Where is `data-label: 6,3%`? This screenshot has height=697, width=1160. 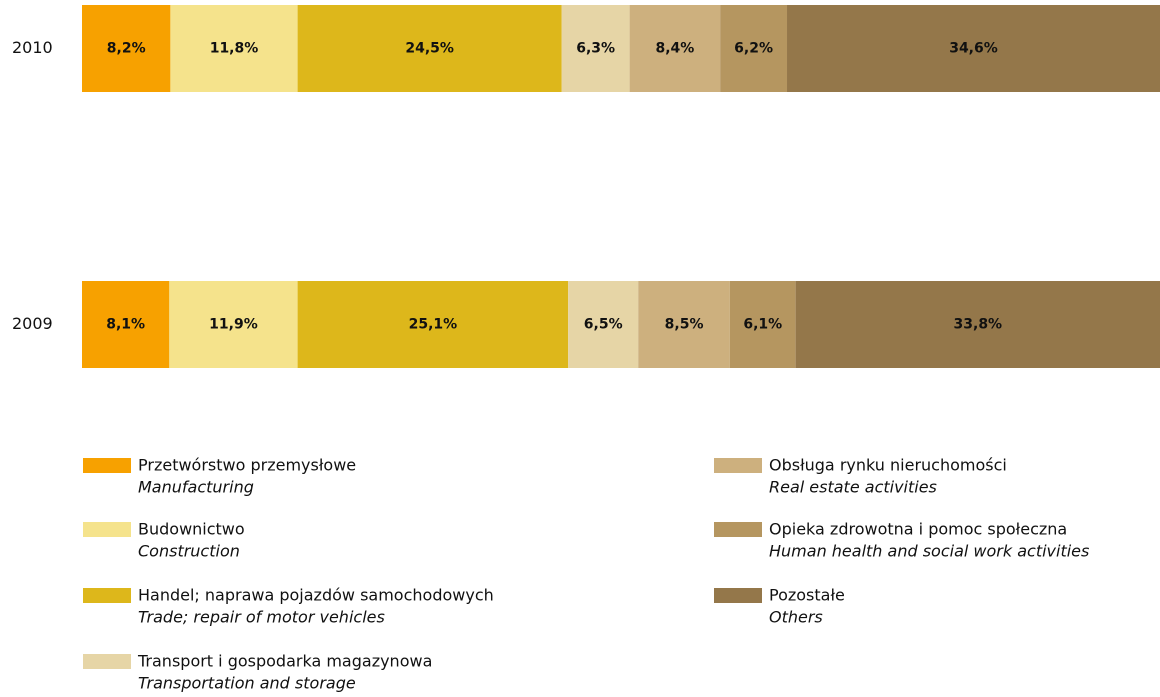 data-label: 6,3% is located at coordinates (595, 49).